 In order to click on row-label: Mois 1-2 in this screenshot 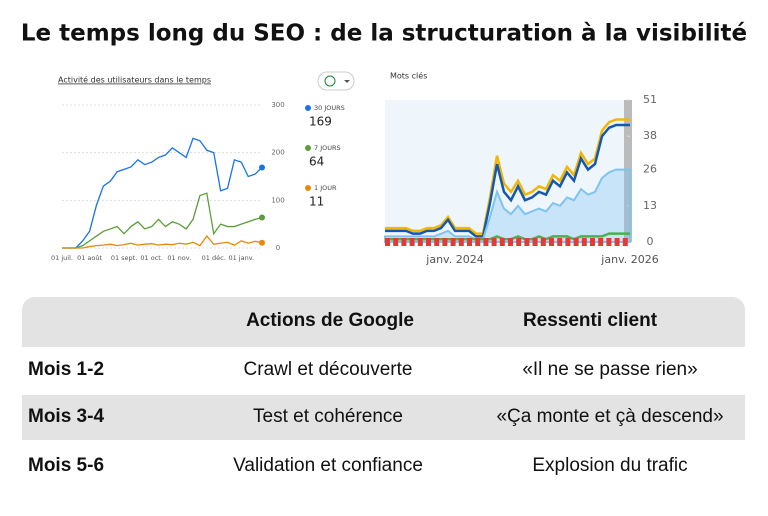, I will do `click(66, 369)`.